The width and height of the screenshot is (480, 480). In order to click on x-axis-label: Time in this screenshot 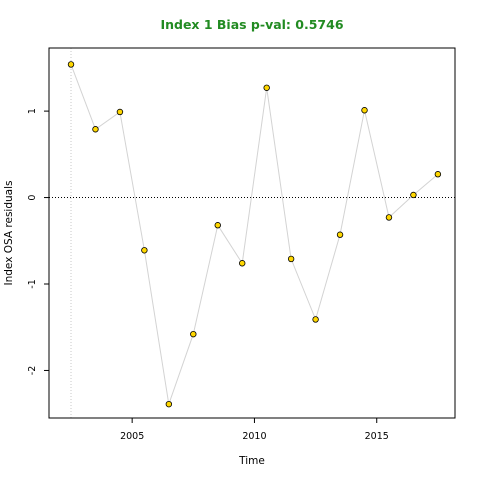, I will do `click(251, 461)`.